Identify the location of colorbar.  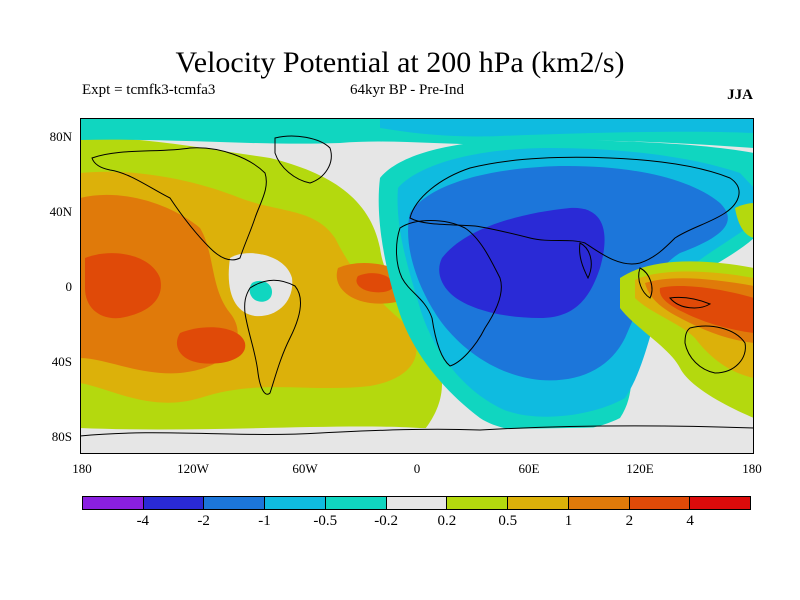
(416, 503).